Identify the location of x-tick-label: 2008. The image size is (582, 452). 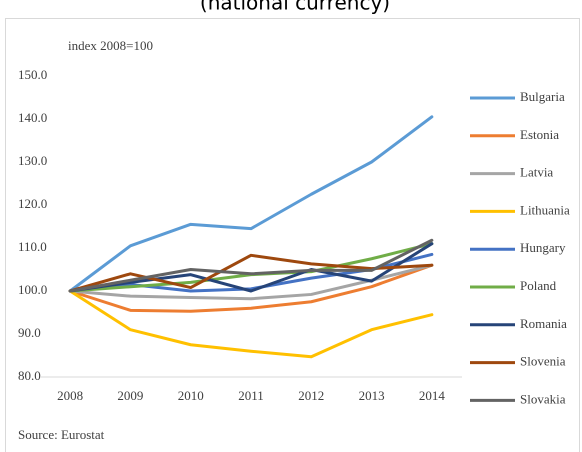
(70, 395).